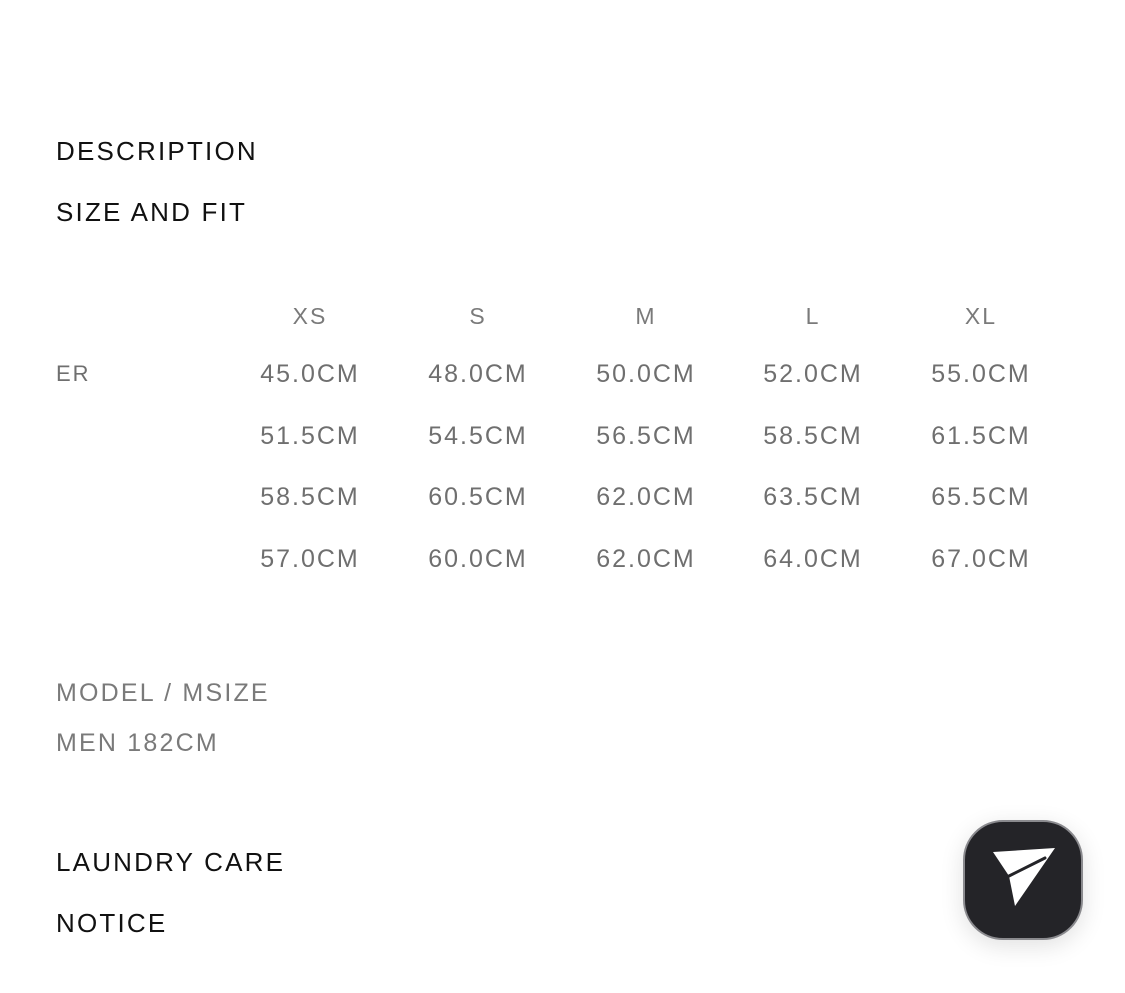  Describe the element at coordinates (981, 436) in the screenshot. I see `size-cell: 61.5CM` at that location.